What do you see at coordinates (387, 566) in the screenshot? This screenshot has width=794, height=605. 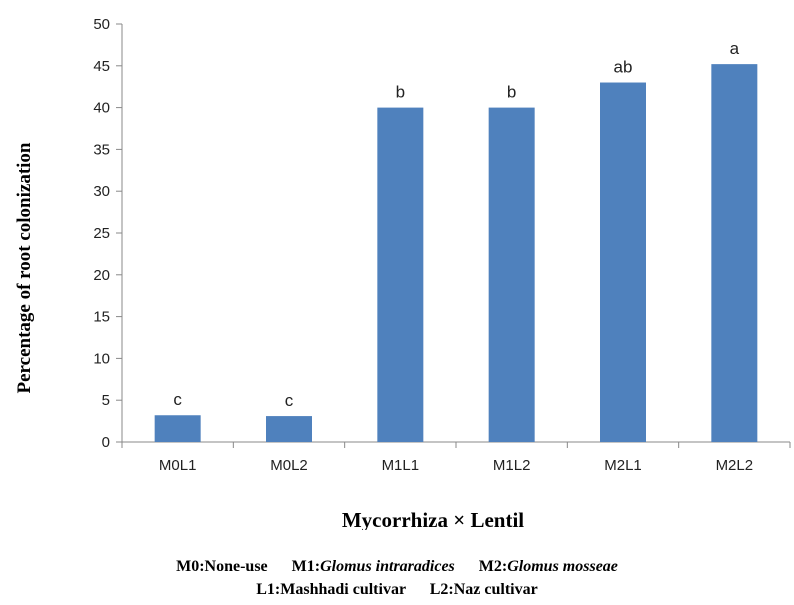 I see `footnote-text-m1: Glomus intraradices` at bounding box center [387, 566].